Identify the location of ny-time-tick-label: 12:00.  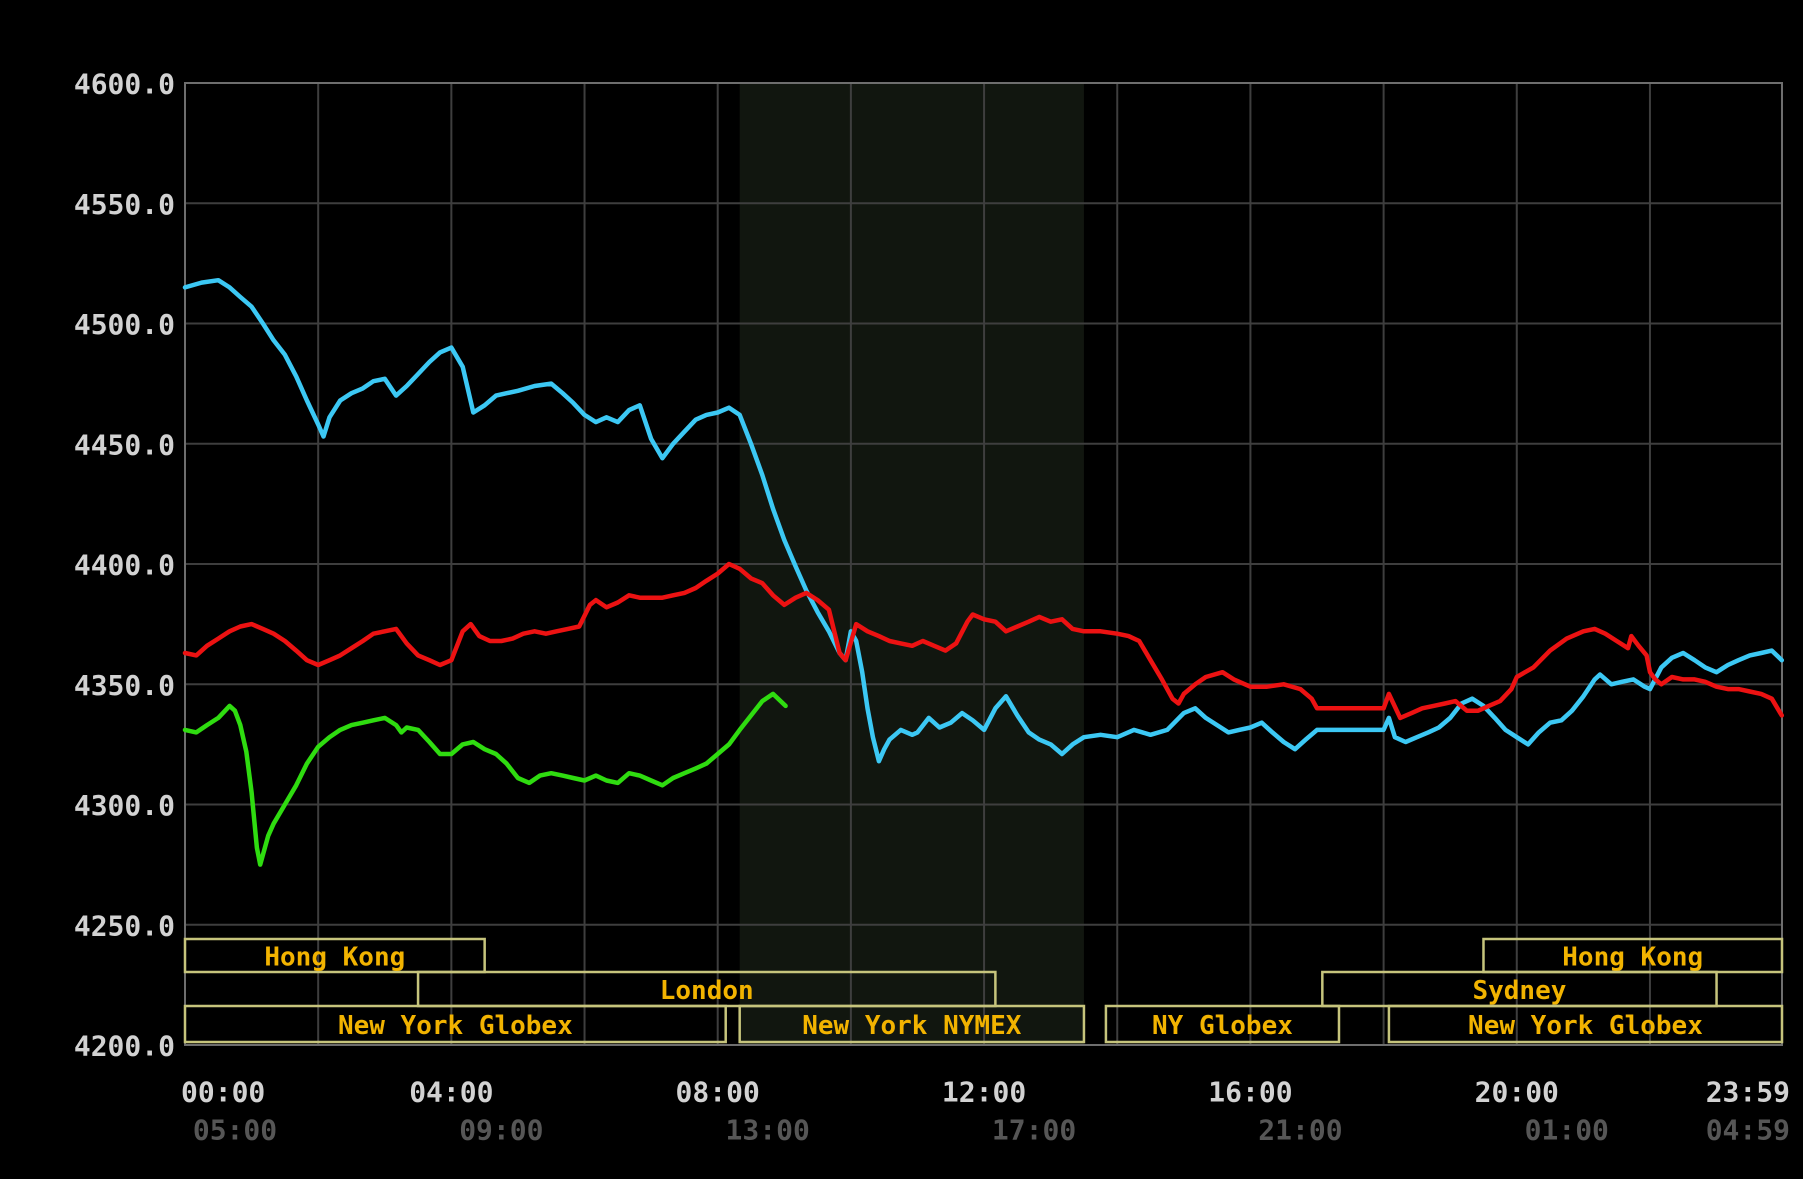
(984, 1092).